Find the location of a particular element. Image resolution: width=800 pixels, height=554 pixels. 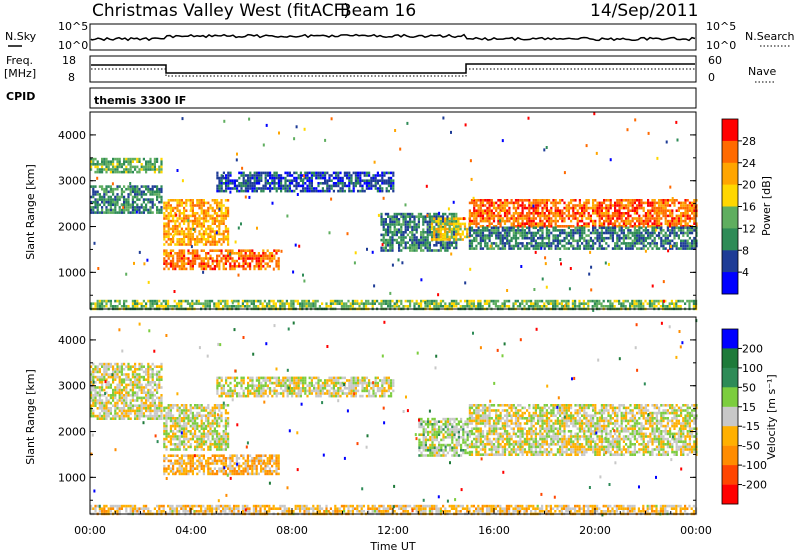

colorbar-swatch is located at coordinates (730, 195).